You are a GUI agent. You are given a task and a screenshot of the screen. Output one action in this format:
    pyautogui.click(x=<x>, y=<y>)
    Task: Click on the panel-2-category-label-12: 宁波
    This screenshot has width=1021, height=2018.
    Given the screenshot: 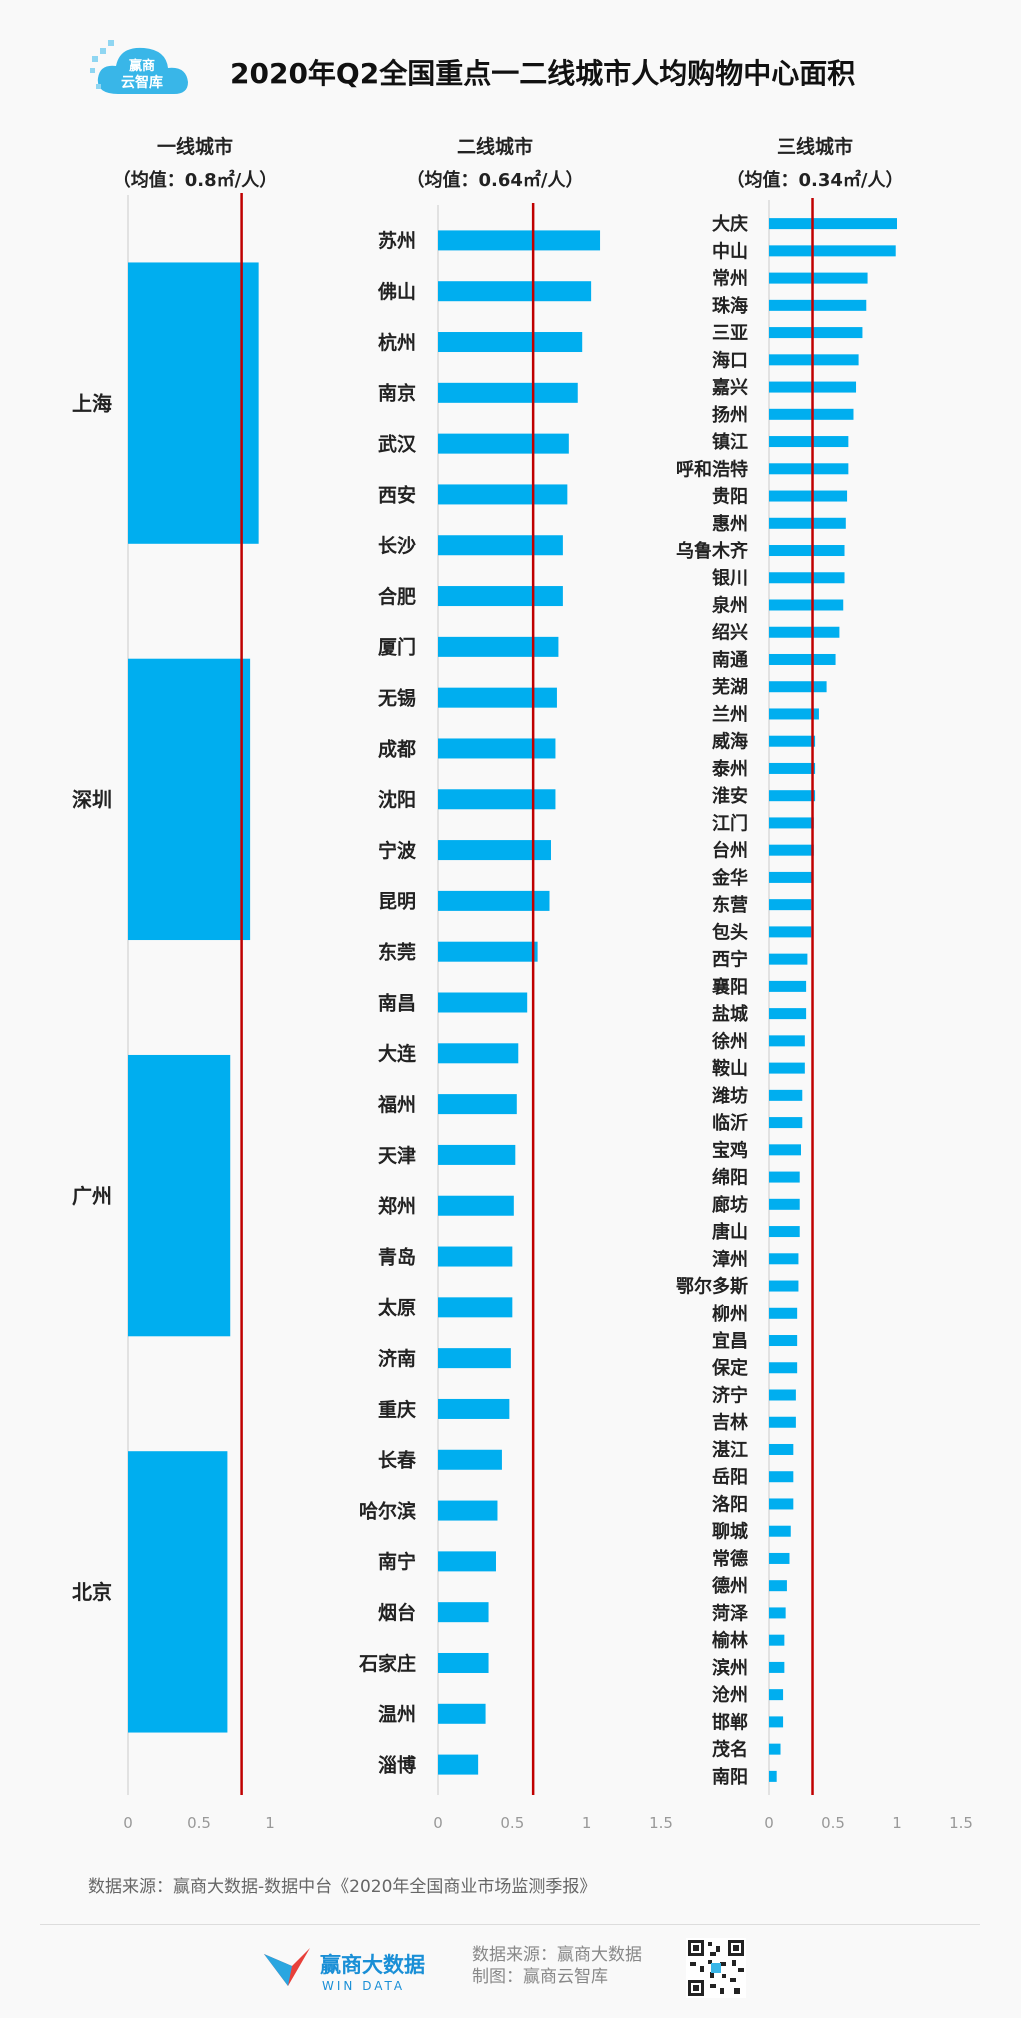 What is the action you would take?
    pyautogui.click(x=397, y=850)
    